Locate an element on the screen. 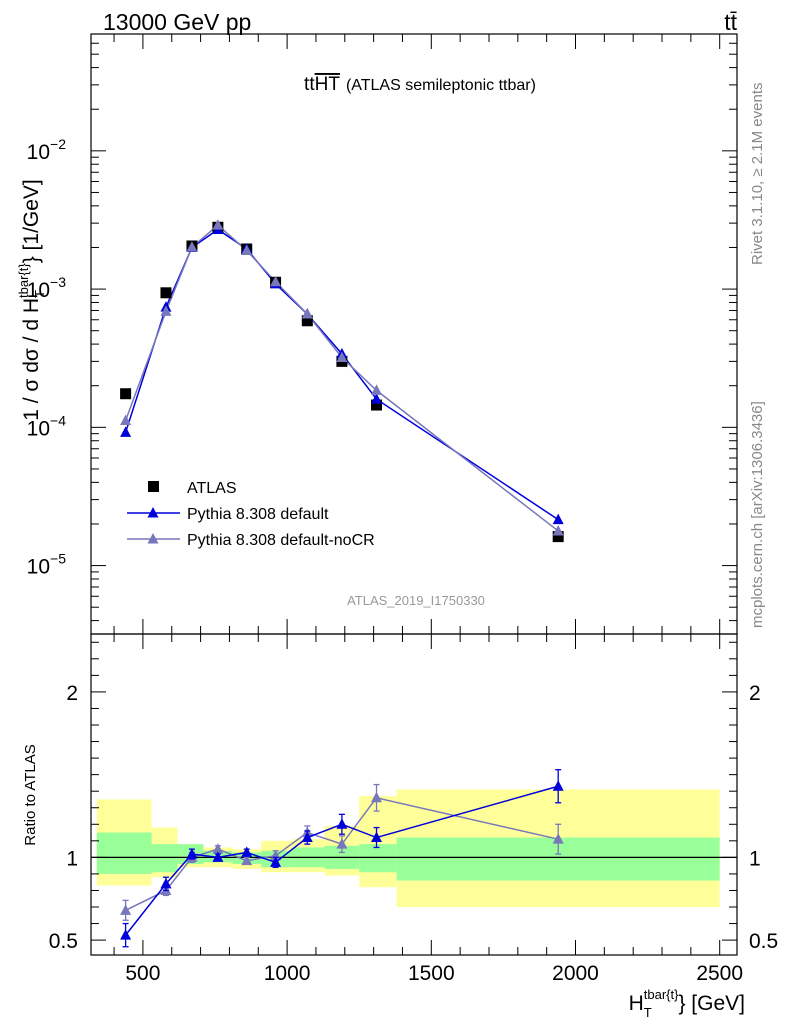 This screenshot has width=786, height=1024. legend-marker-square is located at coordinates (153, 486).